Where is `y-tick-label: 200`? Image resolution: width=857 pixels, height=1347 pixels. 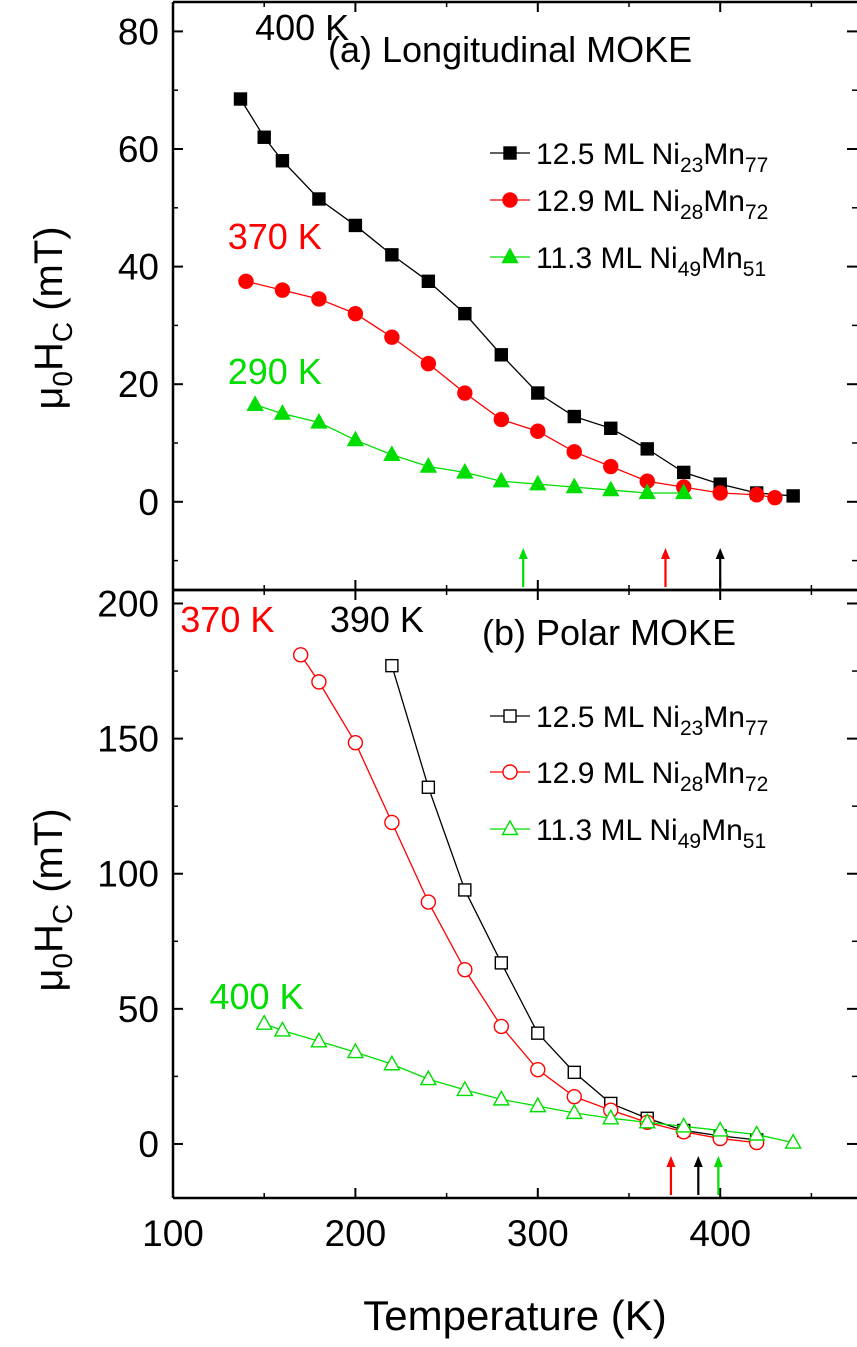
y-tick-label: 200 is located at coordinates (128, 604).